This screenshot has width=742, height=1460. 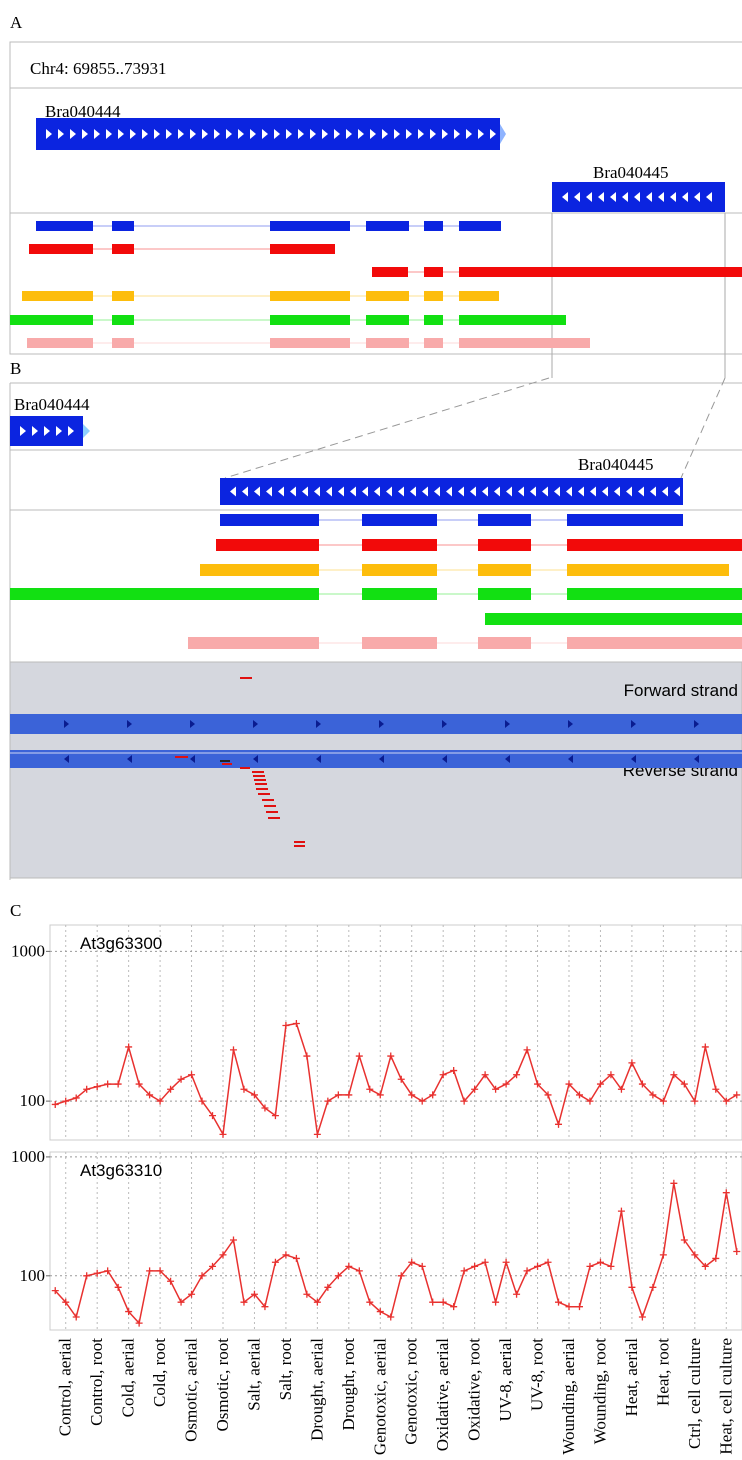 What do you see at coordinates (65, 1387) in the screenshot?
I see `x-tick-label: Control, aerial` at bounding box center [65, 1387].